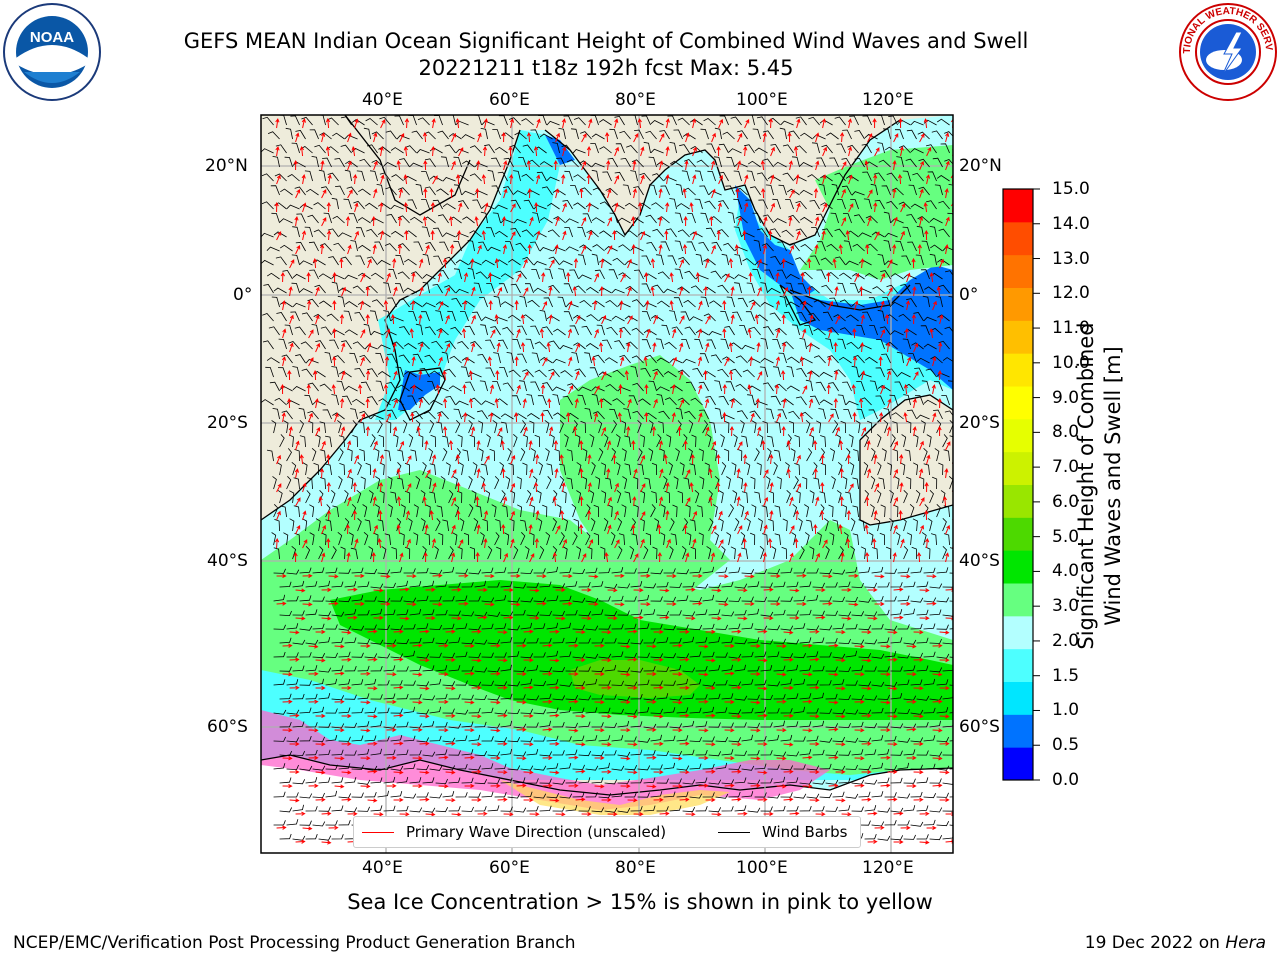  Describe the element at coordinates (782, 832) in the screenshot. I see `legend-item-wind: Wind Barbs` at that location.